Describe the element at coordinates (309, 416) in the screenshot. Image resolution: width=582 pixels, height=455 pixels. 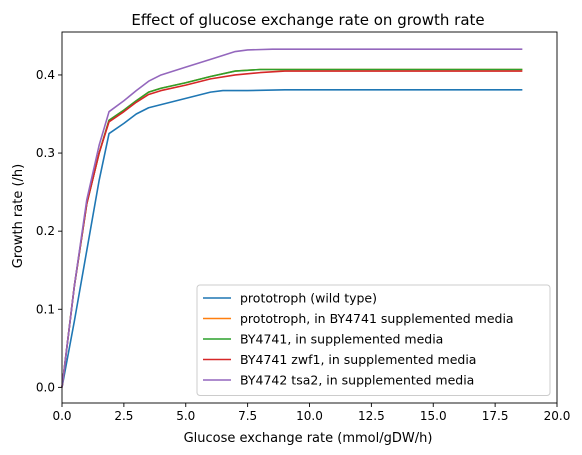
I see `x-tick-label: 10.0` at that location.